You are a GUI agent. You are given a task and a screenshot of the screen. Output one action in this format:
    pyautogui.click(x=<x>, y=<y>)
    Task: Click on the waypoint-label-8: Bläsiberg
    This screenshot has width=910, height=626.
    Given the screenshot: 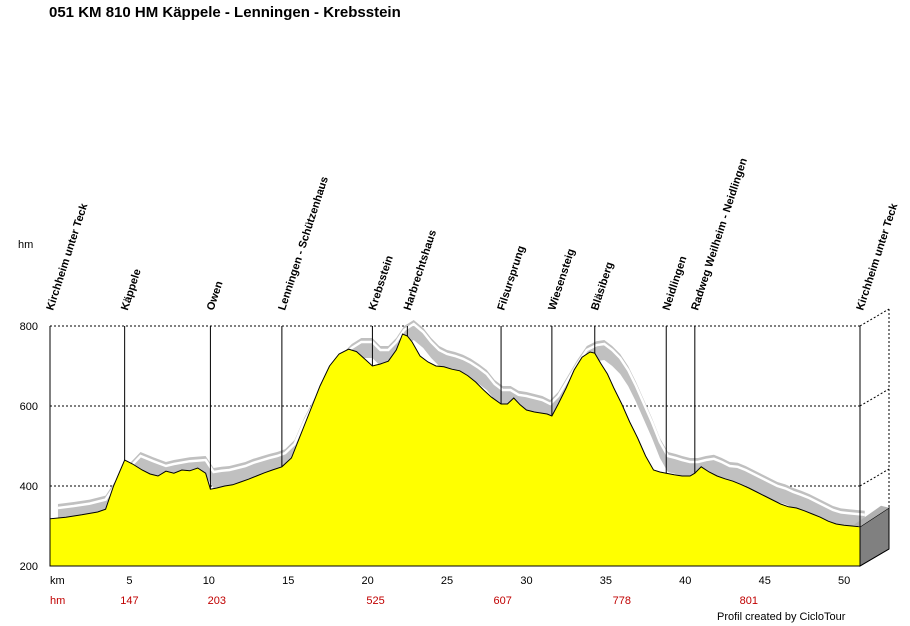 What is the action you would take?
    pyautogui.click(x=602, y=286)
    